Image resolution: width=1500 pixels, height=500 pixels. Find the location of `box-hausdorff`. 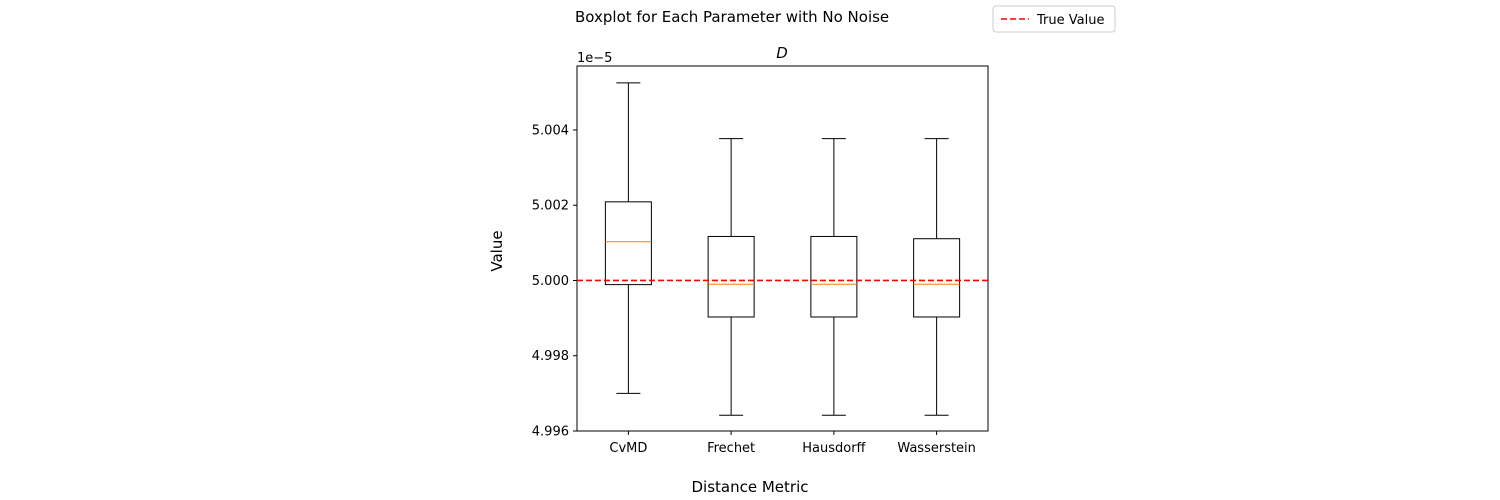

box-hausdorff is located at coordinates (834, 276).